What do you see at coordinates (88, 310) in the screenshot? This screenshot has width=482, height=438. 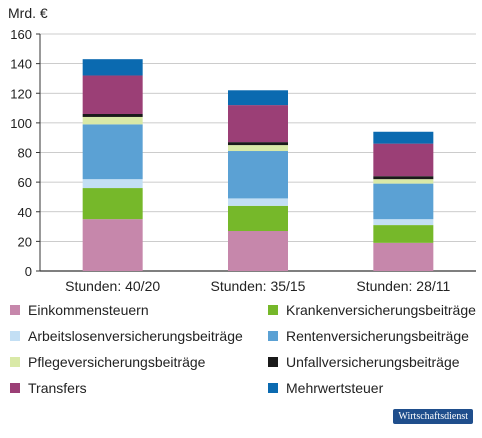 I see `legend-label: Einkommensteuern` at bounding box center [88, 310].